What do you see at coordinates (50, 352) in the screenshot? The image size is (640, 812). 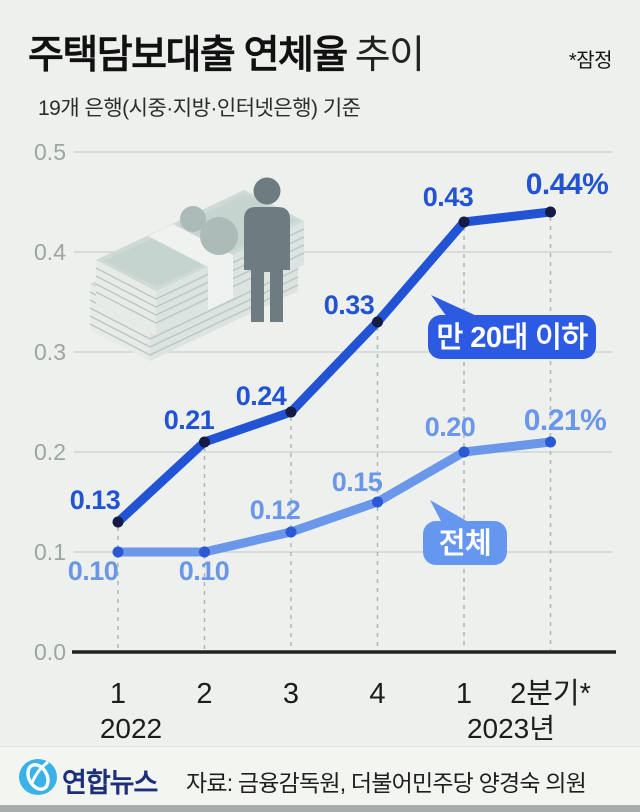 I see `y-tick-label: 0.3` at bounding box center [50, 352].